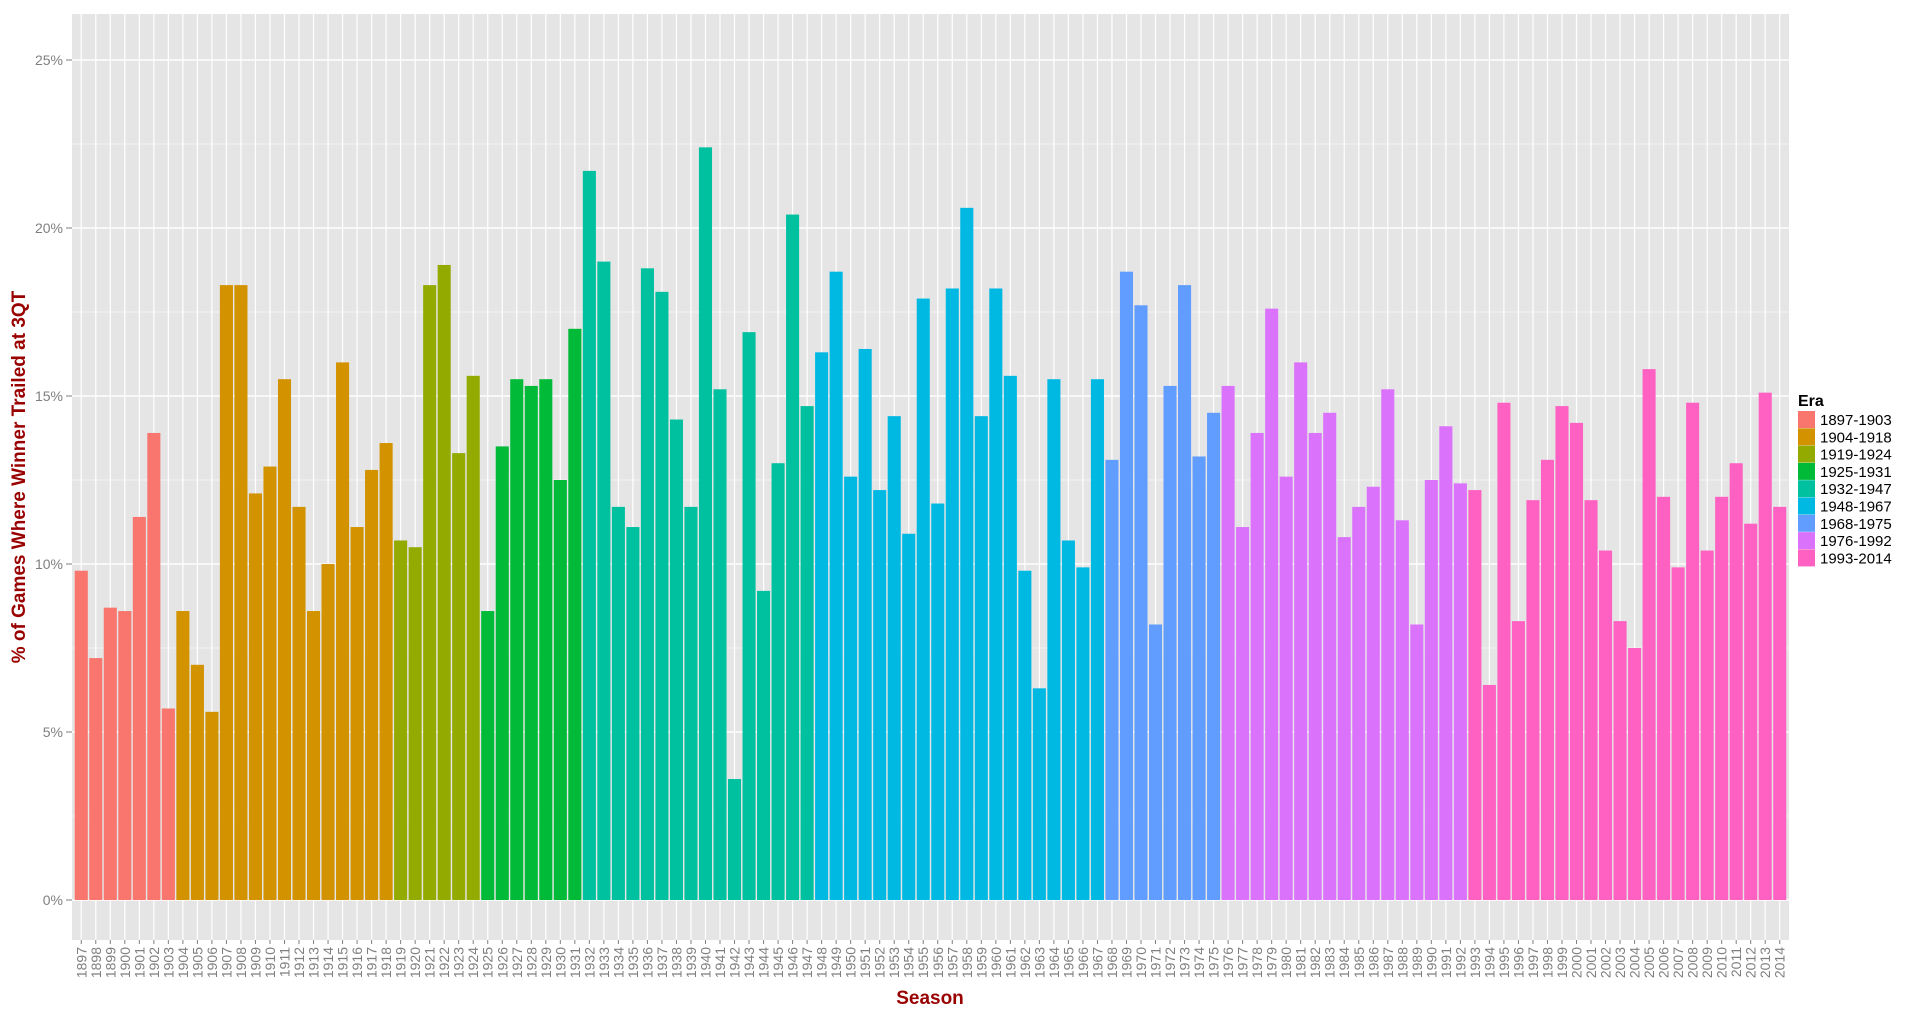 Image resolution: width=1920 pixels, height=1010 pixels. Describe the element at coordinates (1780, 703) in the screenshot. I see `bar-2014` at that location.